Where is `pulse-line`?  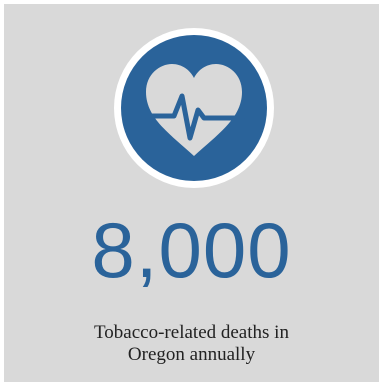 pulse-line is located at coordinates (194, 117).